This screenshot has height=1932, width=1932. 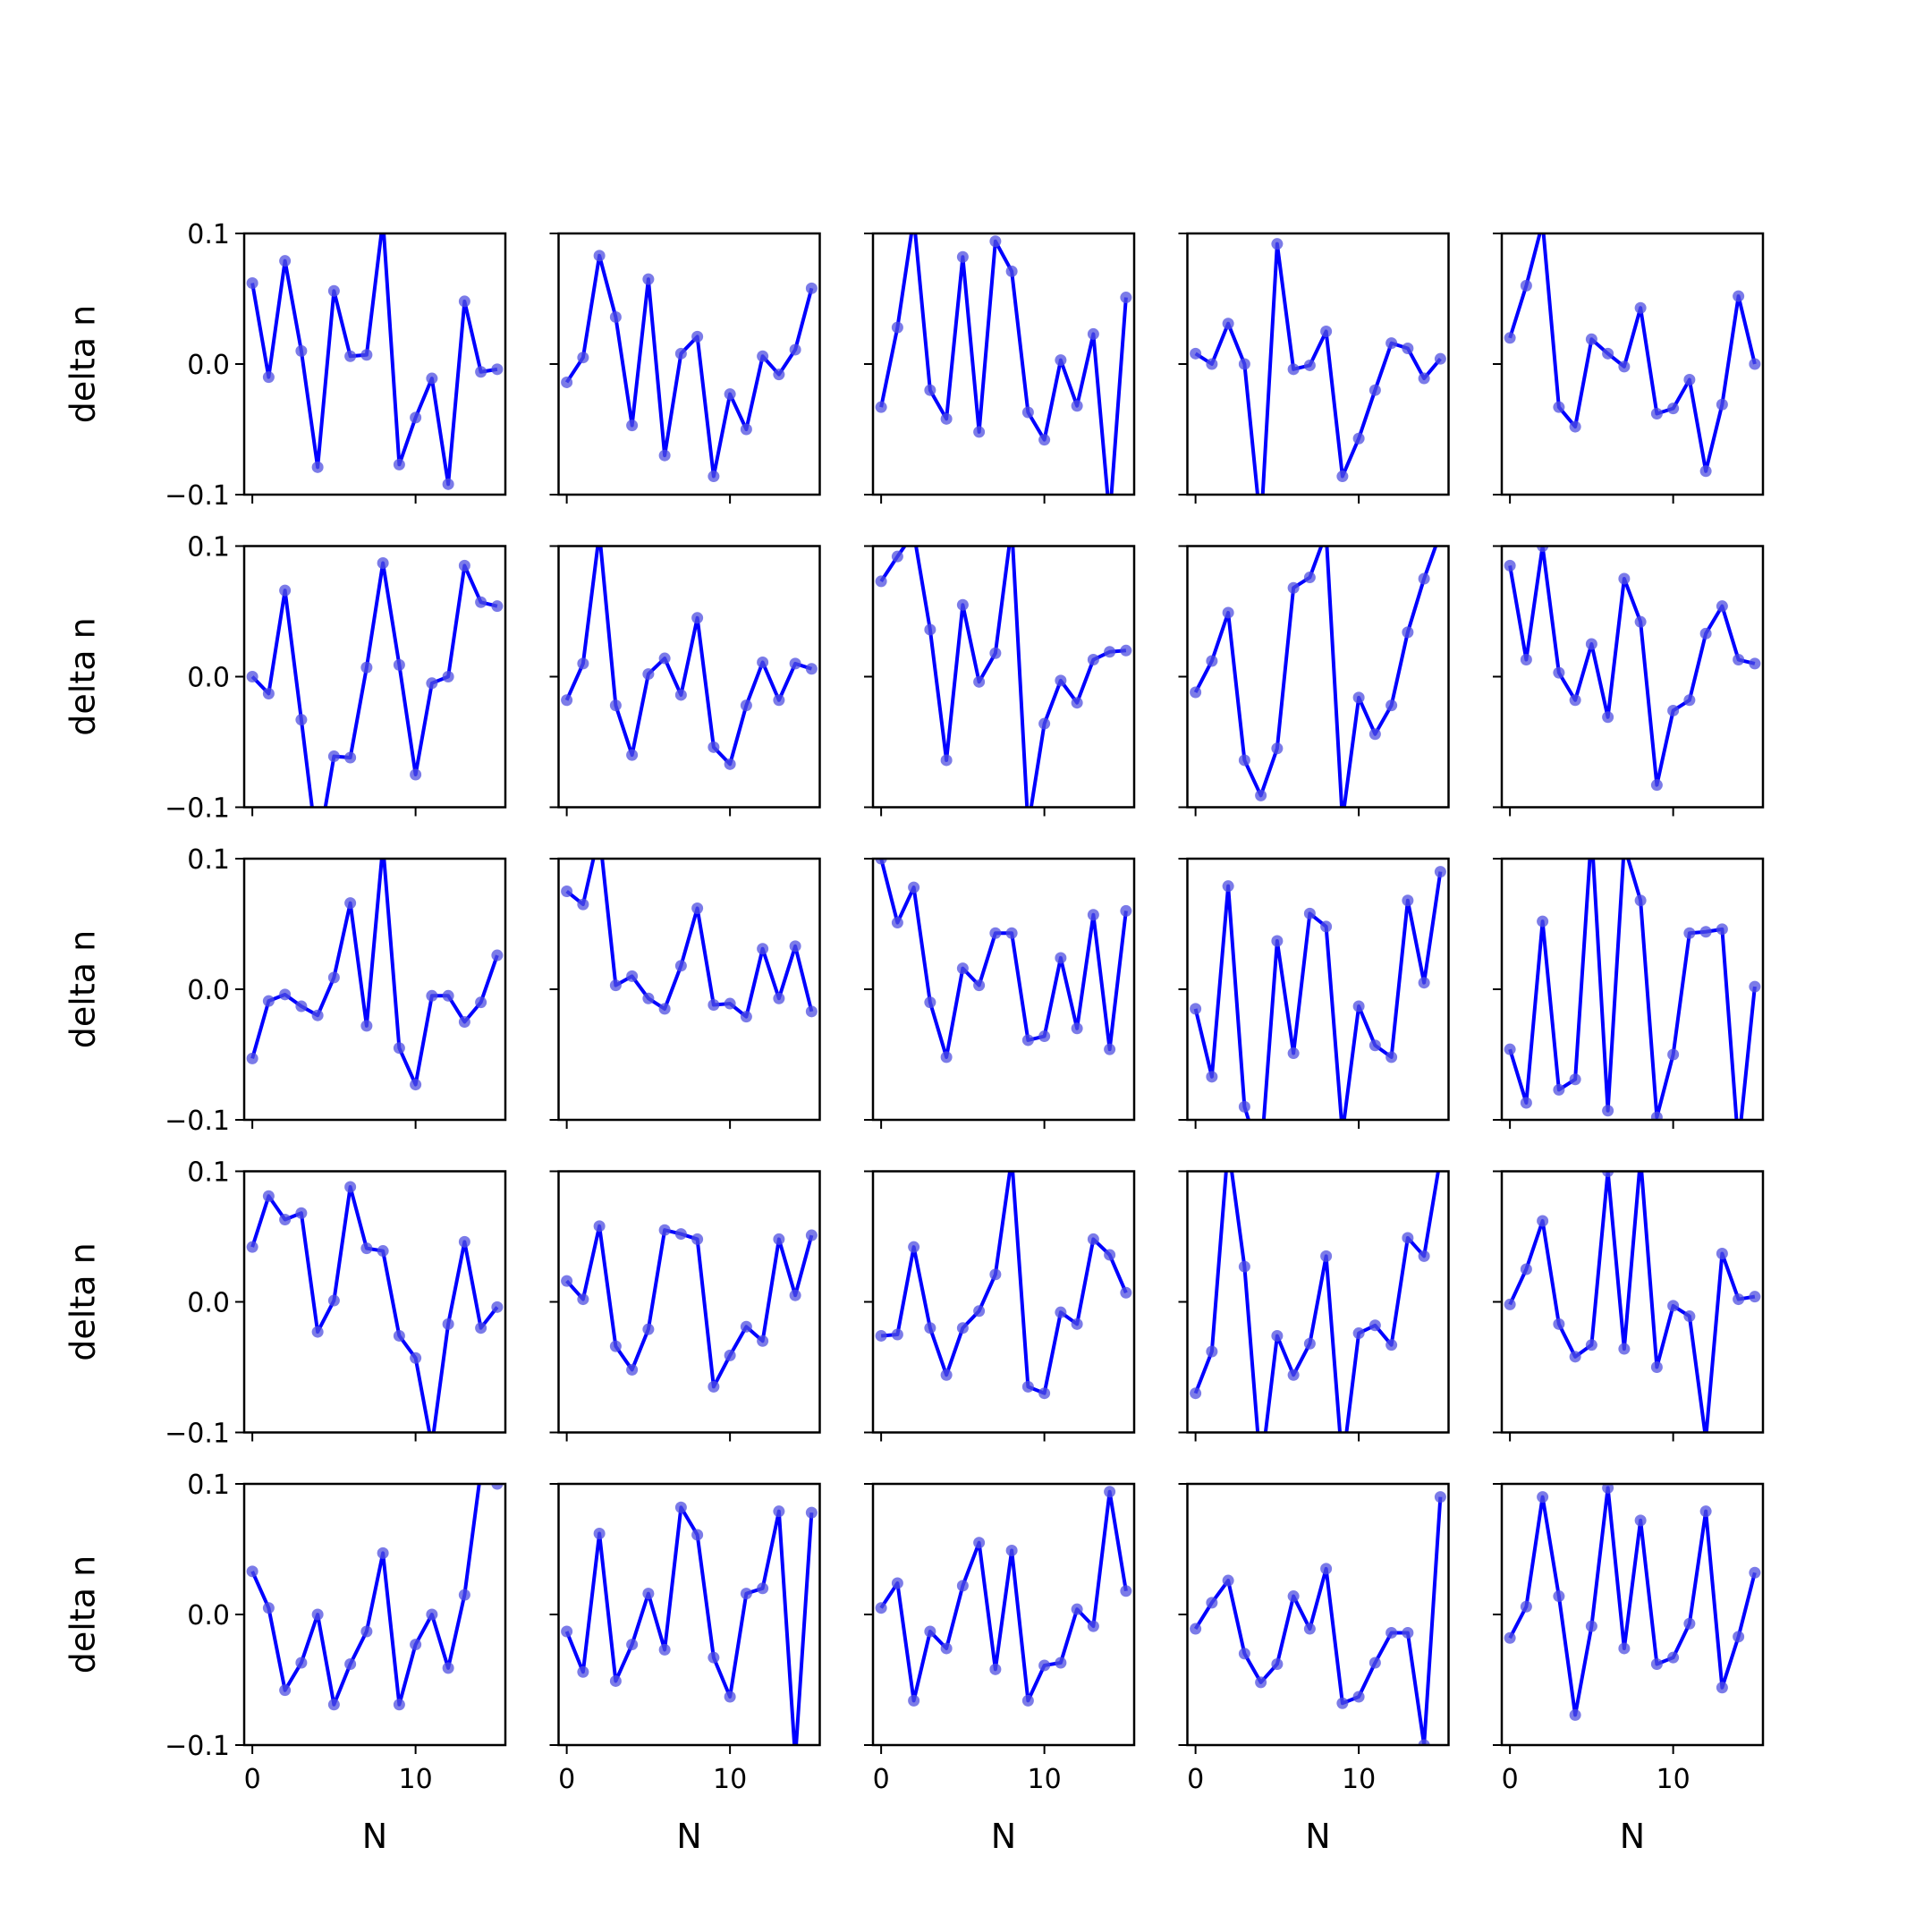 I want to click on panel-r2-c4, so click(x=1314, y=681).